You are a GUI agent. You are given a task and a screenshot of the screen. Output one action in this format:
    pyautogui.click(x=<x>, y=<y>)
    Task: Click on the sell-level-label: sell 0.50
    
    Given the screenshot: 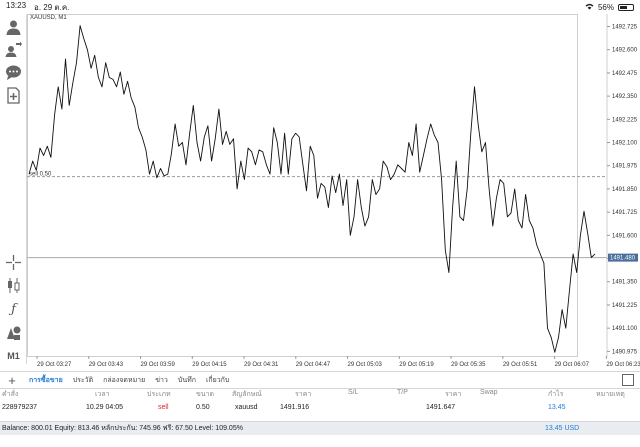 What is the action you would take?
    pyautogui.click(x=40, y=175)
    